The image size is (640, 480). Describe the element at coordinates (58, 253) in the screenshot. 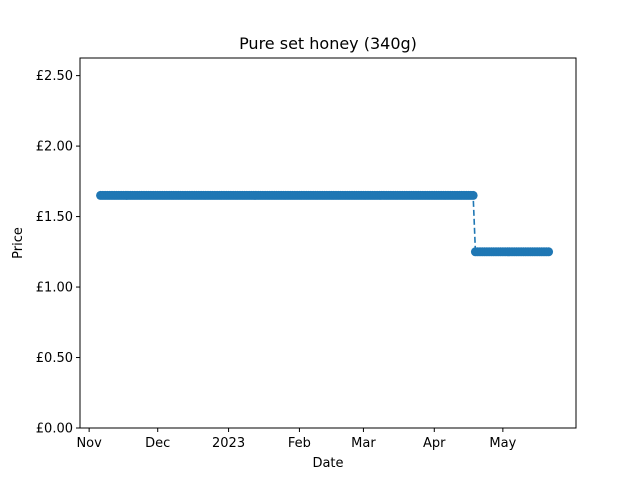

I see `y-axis: £0.00 £0.50 £1.00 £1.50 £2.00 £2.50` at that location.